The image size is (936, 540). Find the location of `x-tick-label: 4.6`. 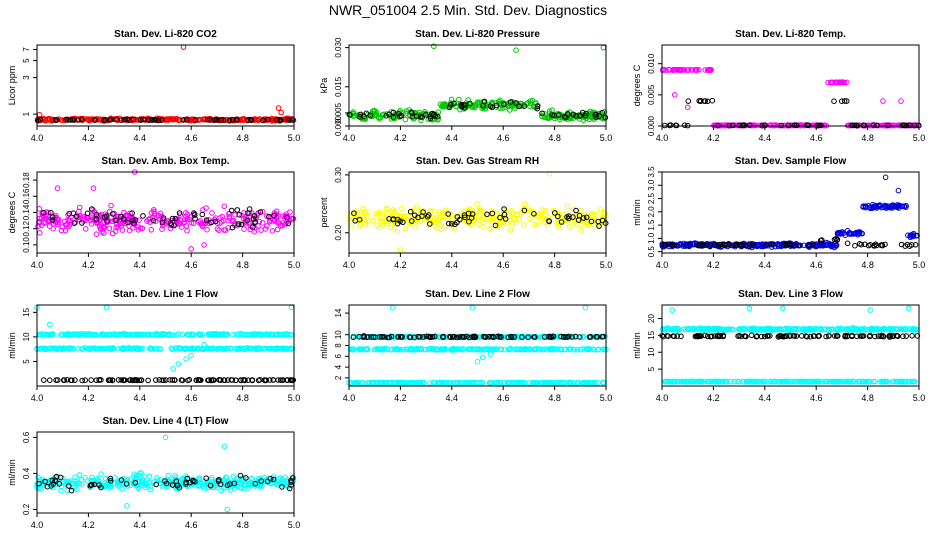

x-tick-label: 4.6 is located at coordinates (816, 398).